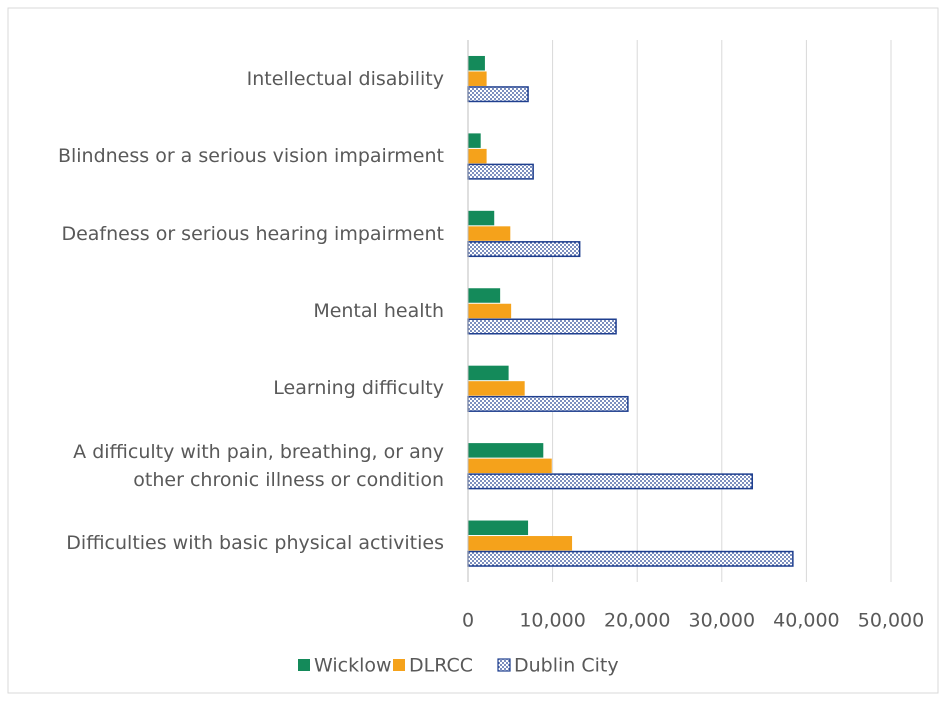 The image size is (946, 701). Describe the element at coordinates (250, 156) in the screenshot. I see `category-label: Blindness or a serious vision impairment` at that location.